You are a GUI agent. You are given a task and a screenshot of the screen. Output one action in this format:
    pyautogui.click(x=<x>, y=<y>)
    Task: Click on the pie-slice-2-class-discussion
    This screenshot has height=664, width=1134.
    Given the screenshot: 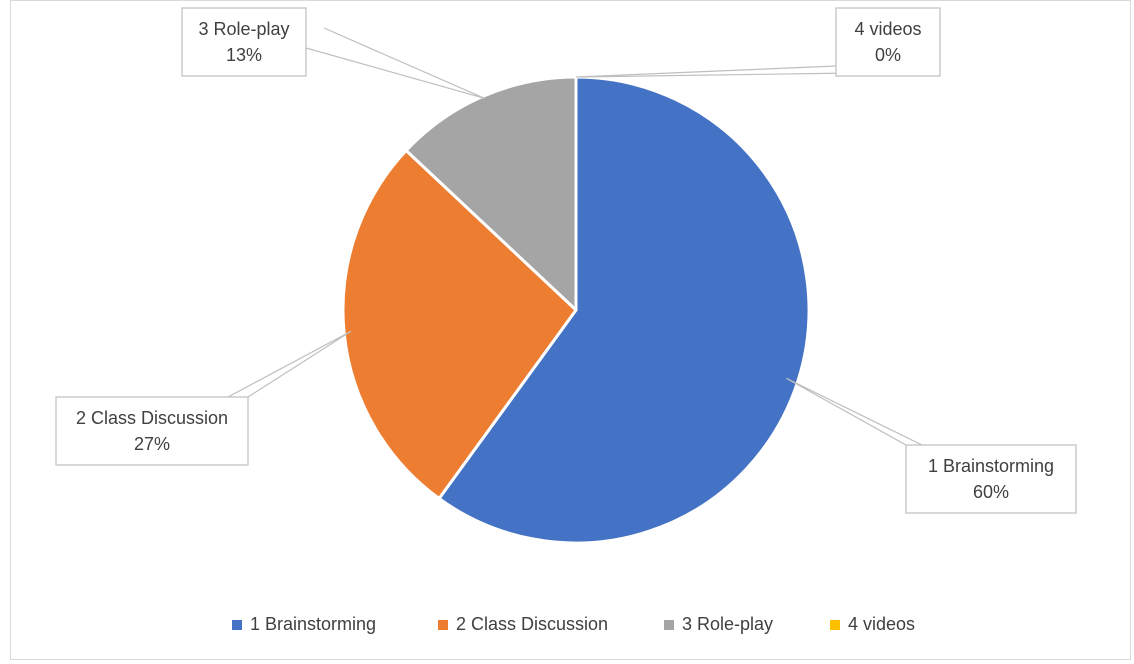 What is the action you would take?
    pyautogui.click(x=459, y=324)
    